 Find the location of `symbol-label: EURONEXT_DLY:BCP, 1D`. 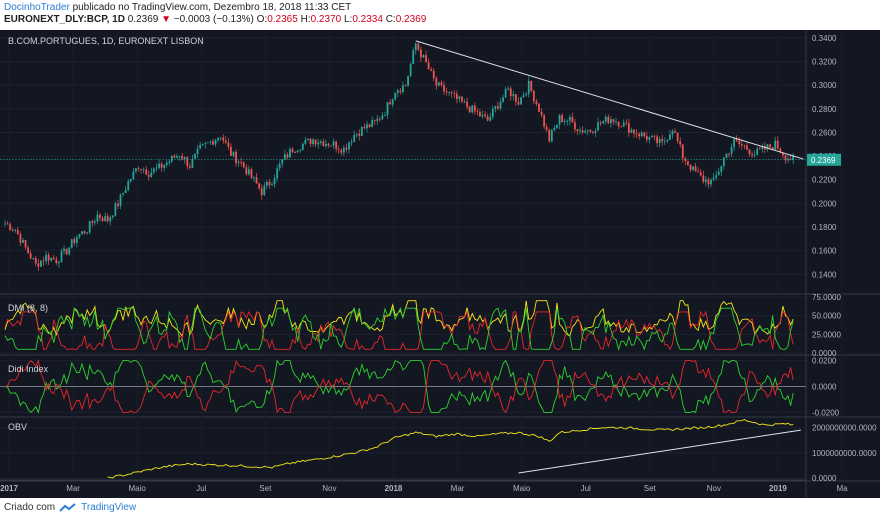

symbol-label: EURONEXT_DLY:BCP, 1D is located at coordinates (64, 19).